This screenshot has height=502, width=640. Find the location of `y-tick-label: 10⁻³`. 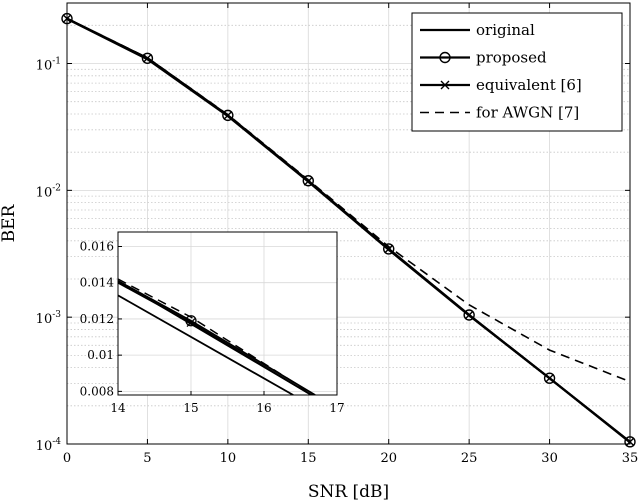

y-tick-label: 10⁻³ is located at coordinates (49, 318).